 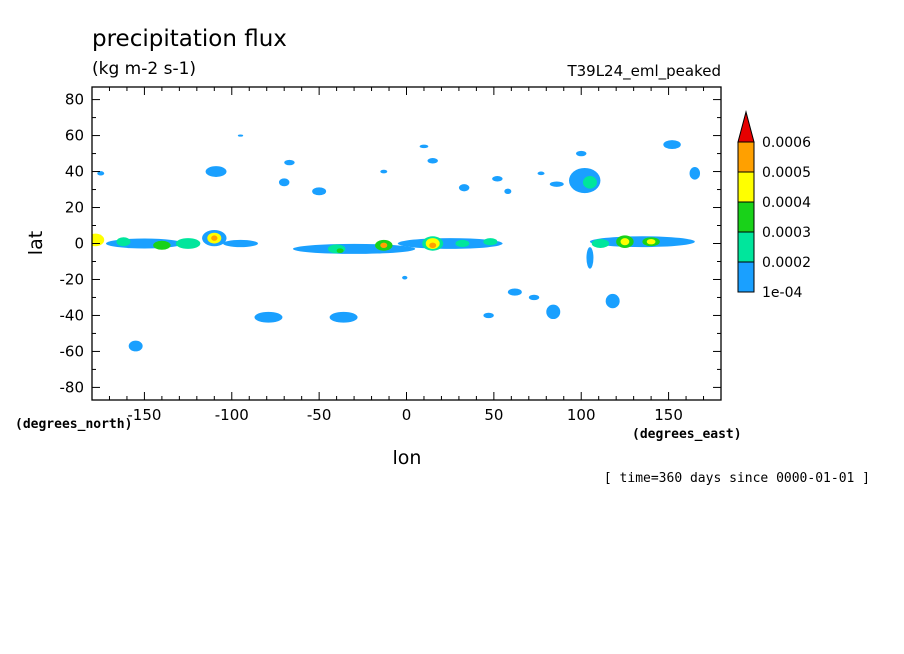 I want to click on y-units-label: (degrees_north), so click(x=73, y=424).